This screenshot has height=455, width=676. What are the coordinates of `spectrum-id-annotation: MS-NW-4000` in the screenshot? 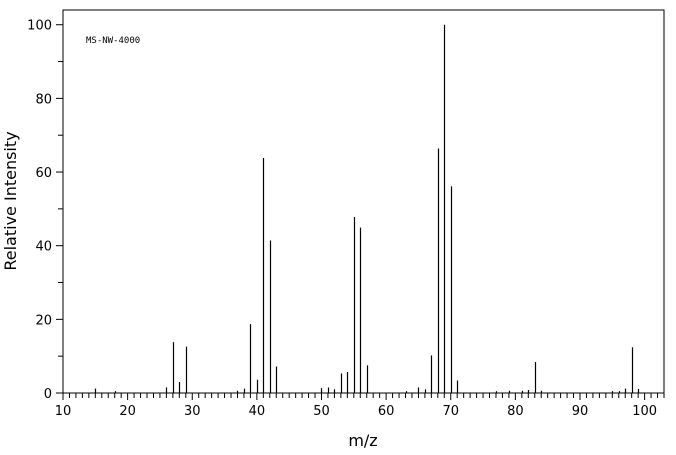 It's located at (113, 41).